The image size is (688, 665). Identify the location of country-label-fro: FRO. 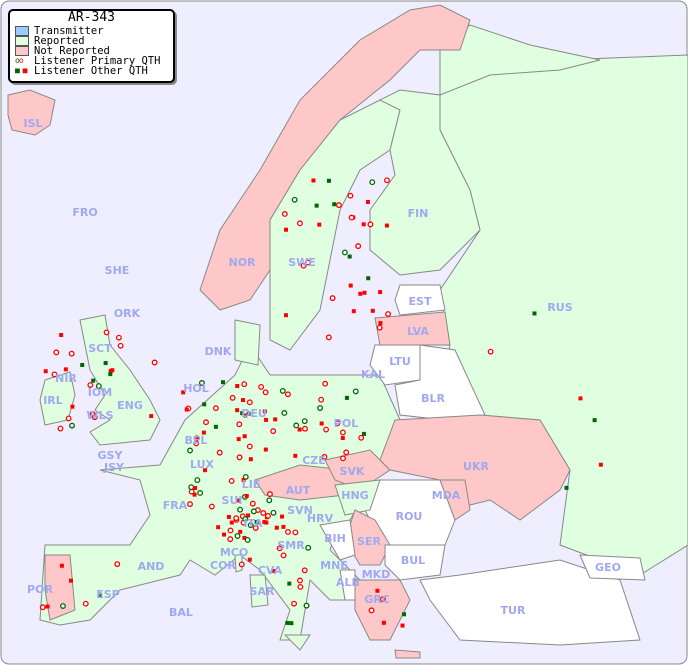
(84, 212).